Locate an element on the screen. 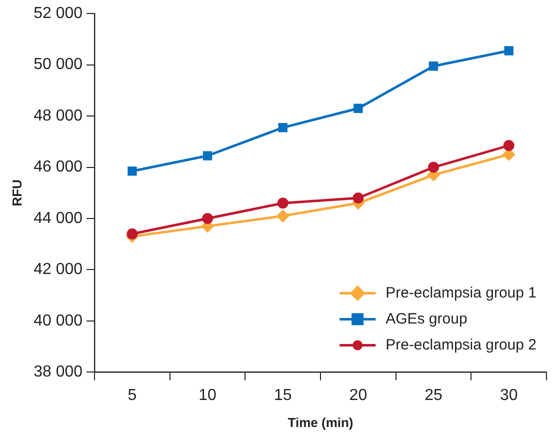 This screenshot has height=439, width=553. x-tick-label: 5 is located at coordinates (132, 395).